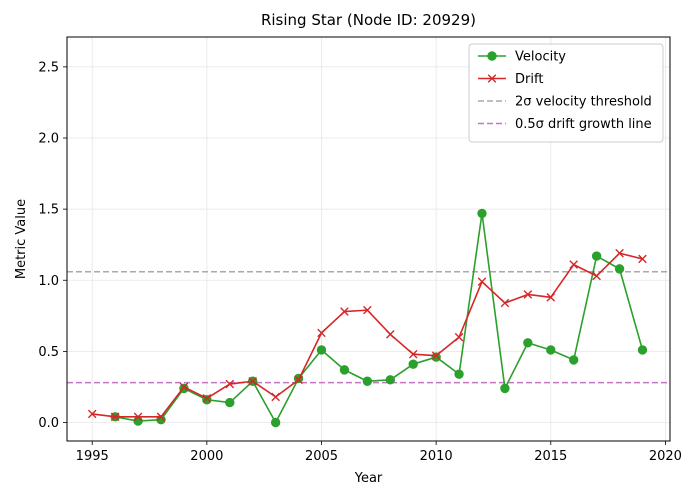 This screenshot has height=500, width=700. What do you see at coordinates (550, 456) in the screenshot?
I see `x-tick-label: 2015` at bounding box center [550, 456].